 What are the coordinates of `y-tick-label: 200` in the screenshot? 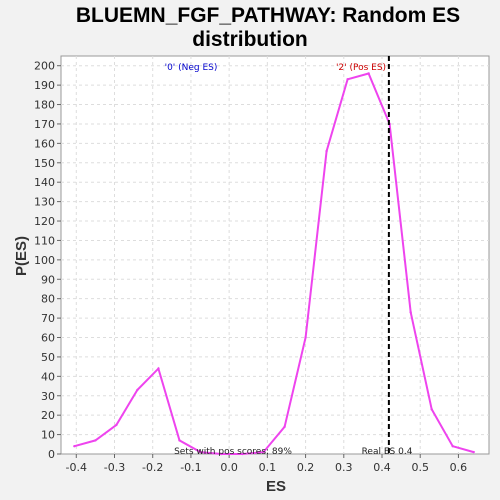 It's located at (44, 66).